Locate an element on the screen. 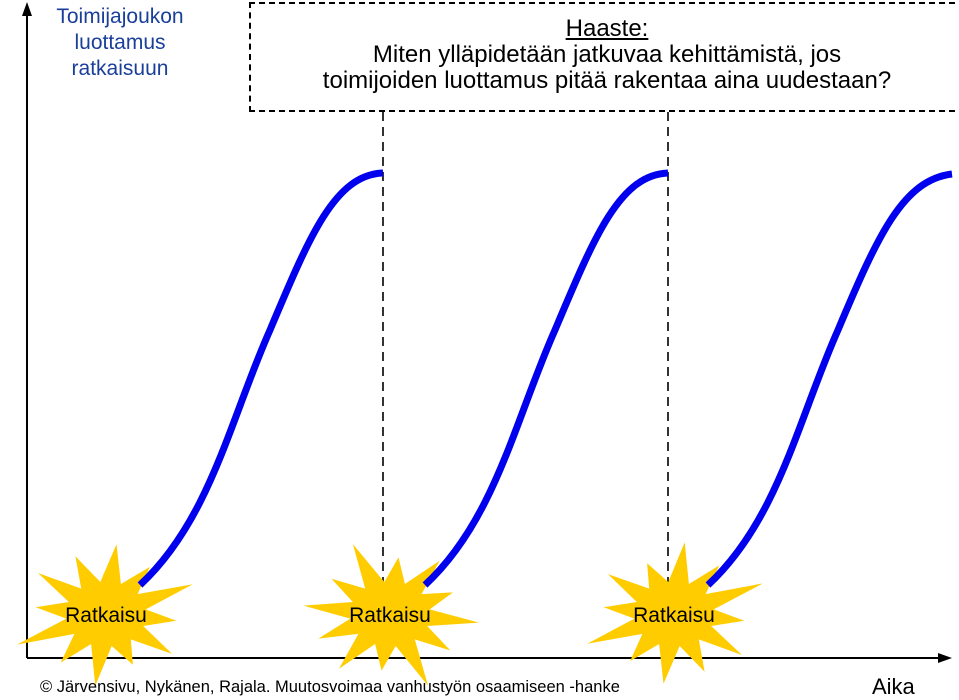 The width and height of the screenshot is (959, 700). y-axis-label-line-2: luottamus is located at coordinates (120, 42).